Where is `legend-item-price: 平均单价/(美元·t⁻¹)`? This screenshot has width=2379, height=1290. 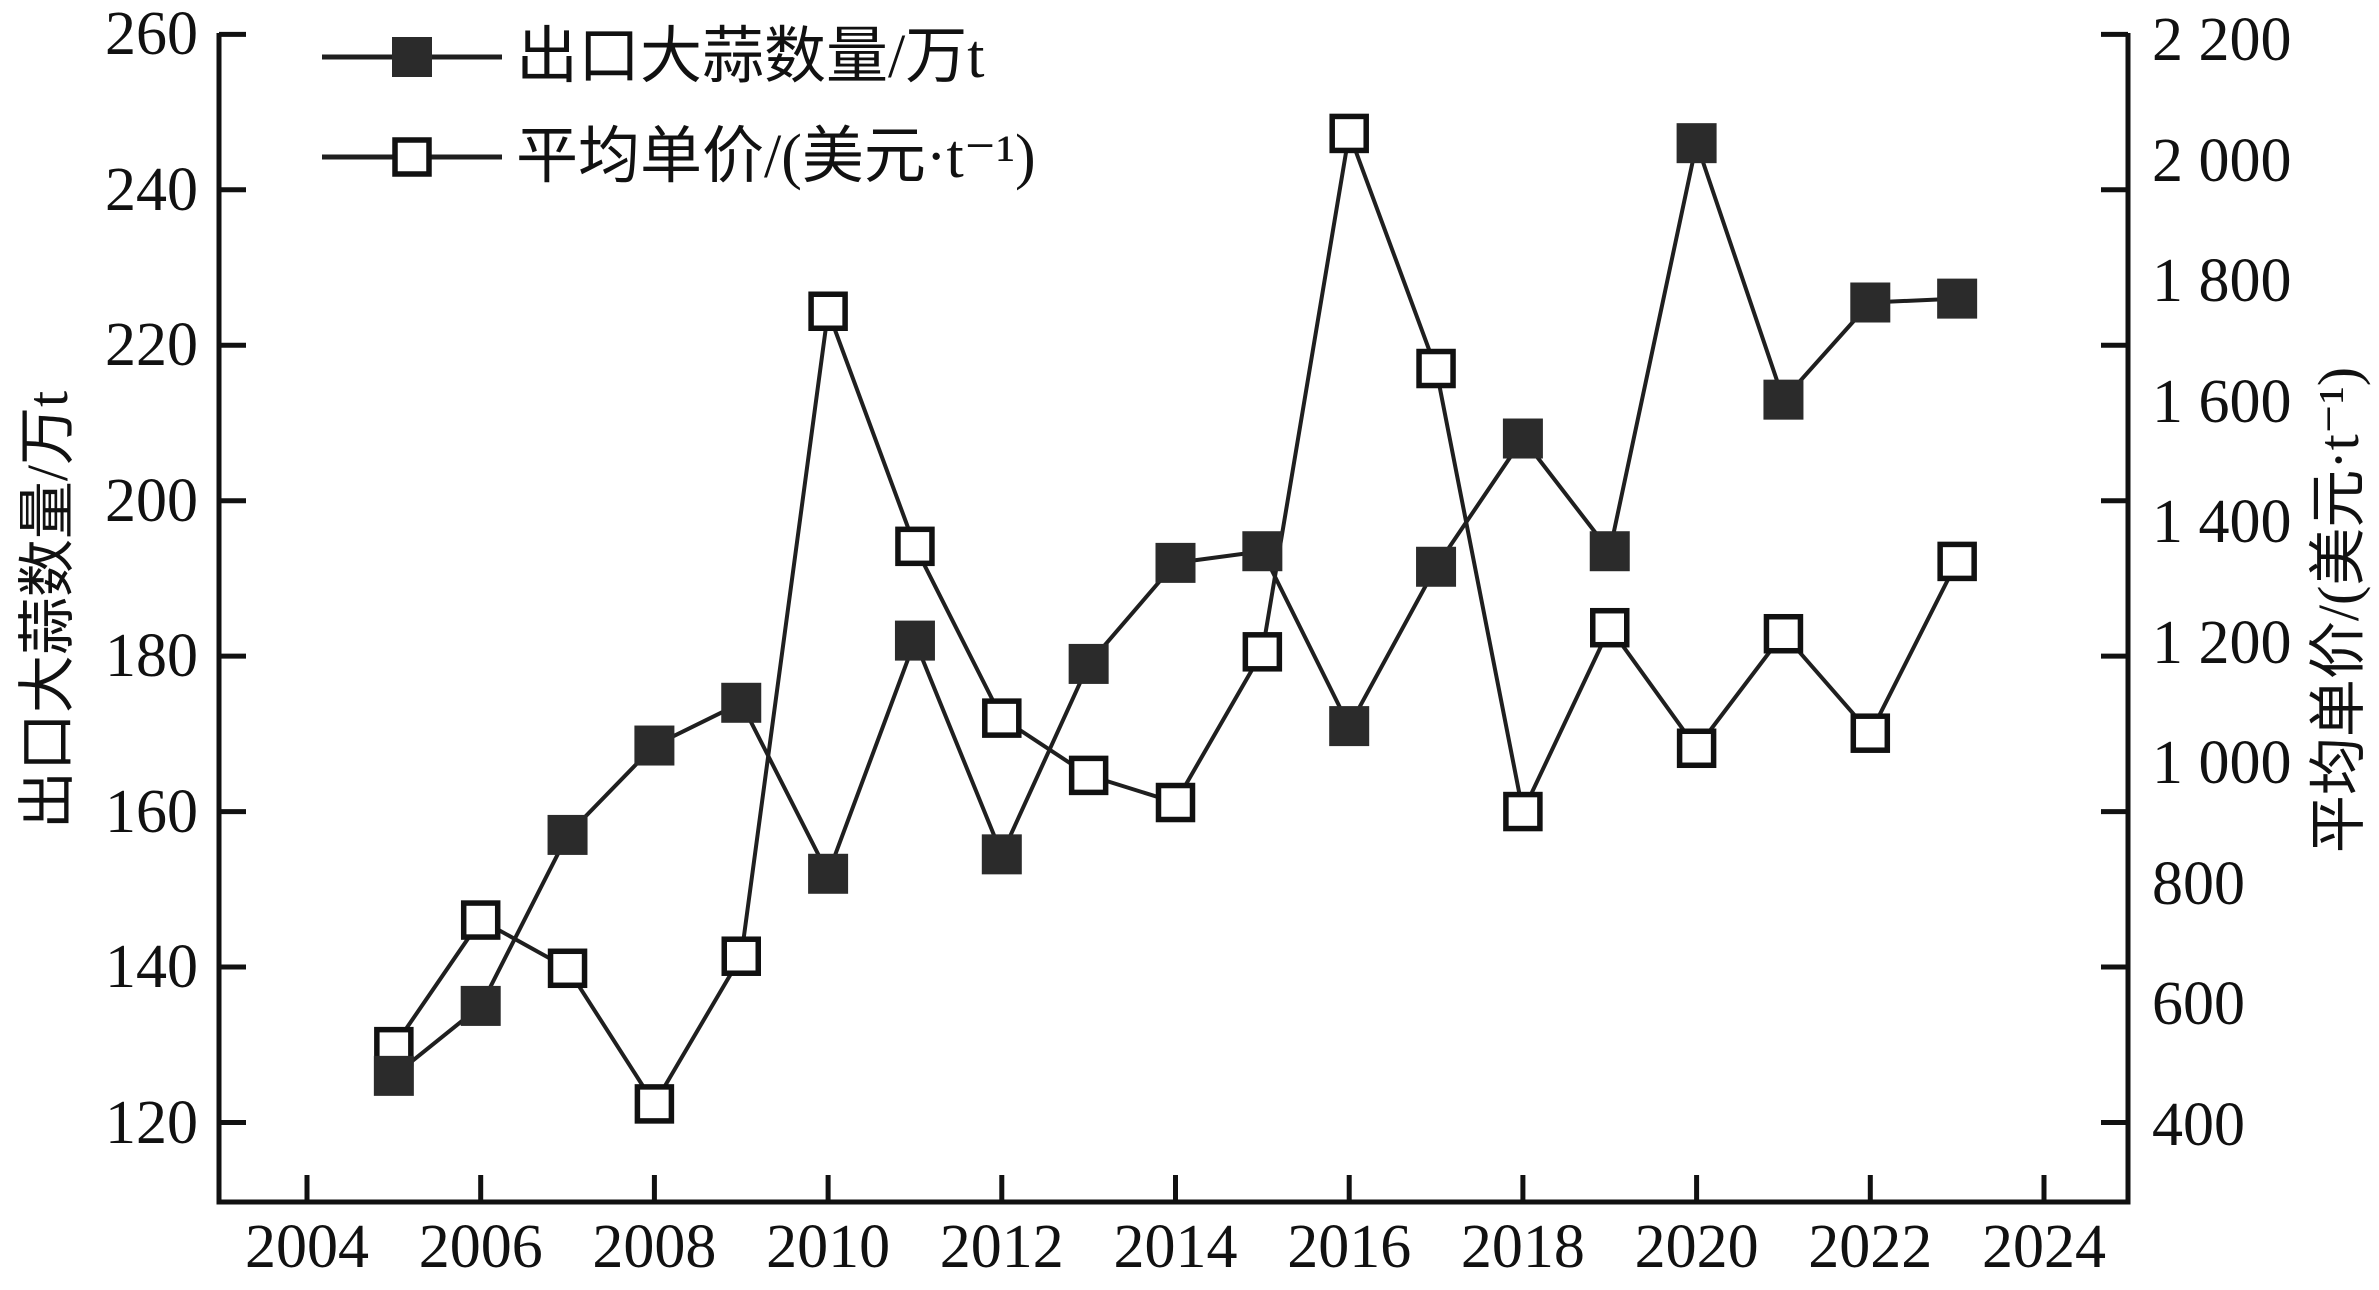
legend-item-price: 平均单价/(美元·t⁻¹) is located at coordinates (679, 157).